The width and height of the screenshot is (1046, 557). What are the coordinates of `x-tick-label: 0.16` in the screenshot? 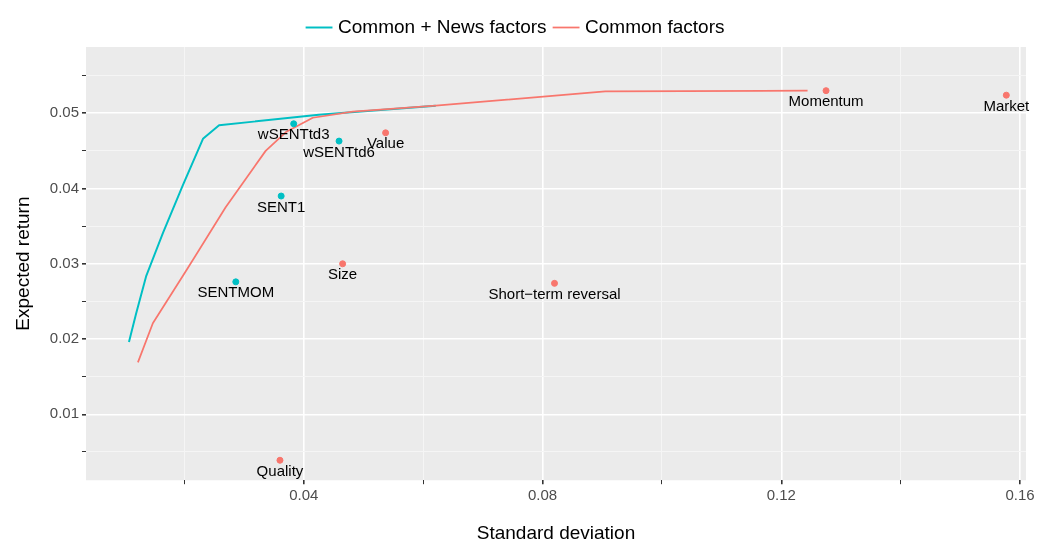 It's located at (1020, 495).